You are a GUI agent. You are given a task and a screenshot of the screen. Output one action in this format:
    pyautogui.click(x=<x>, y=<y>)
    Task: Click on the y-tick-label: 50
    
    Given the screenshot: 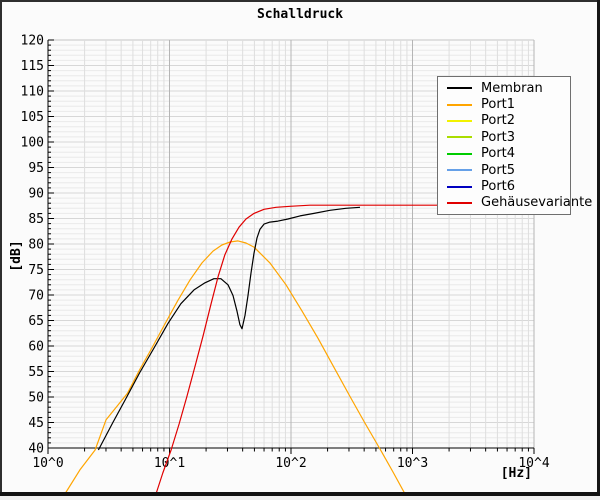 What is the action you would take?
    pyautogui.click(x=36, y=398)
    